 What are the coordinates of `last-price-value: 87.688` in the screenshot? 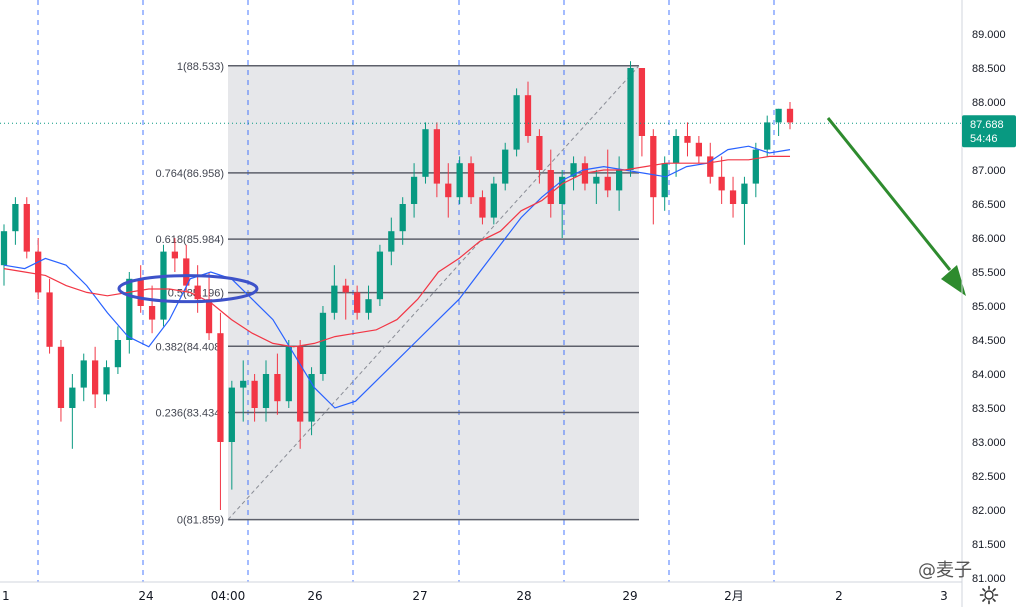 It's located at (987, 125).